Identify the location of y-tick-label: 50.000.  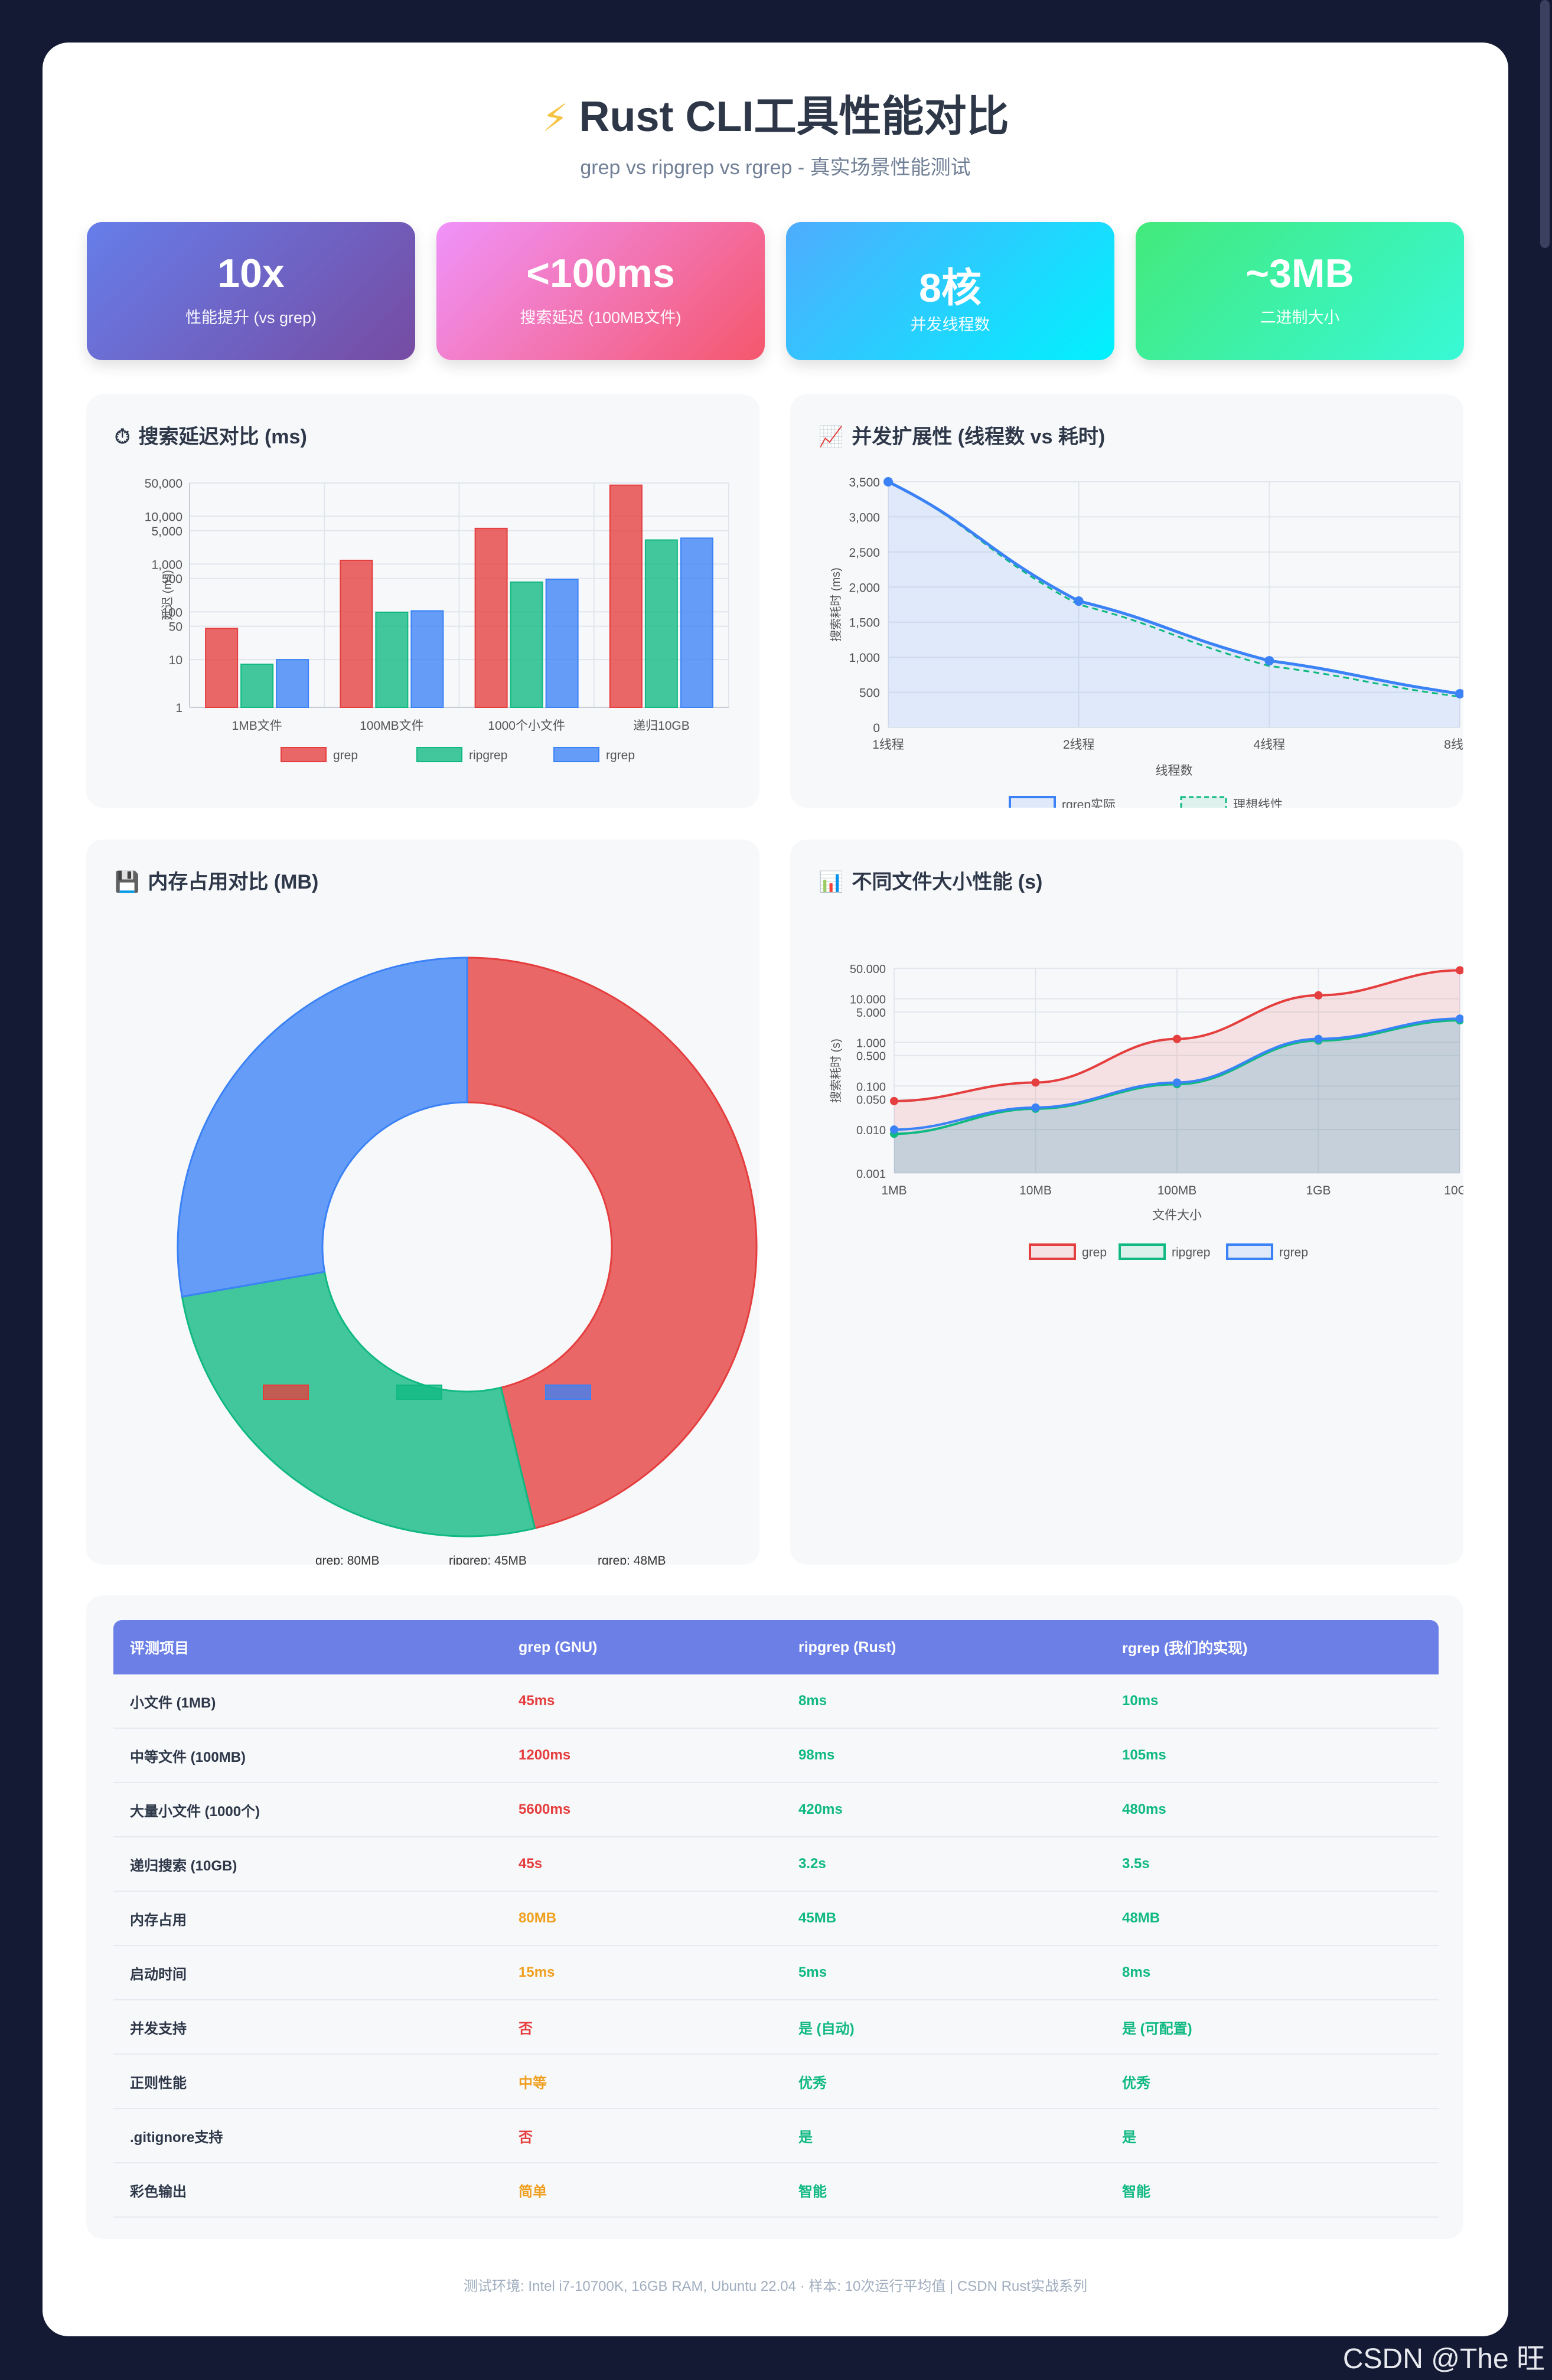
(868, 970).